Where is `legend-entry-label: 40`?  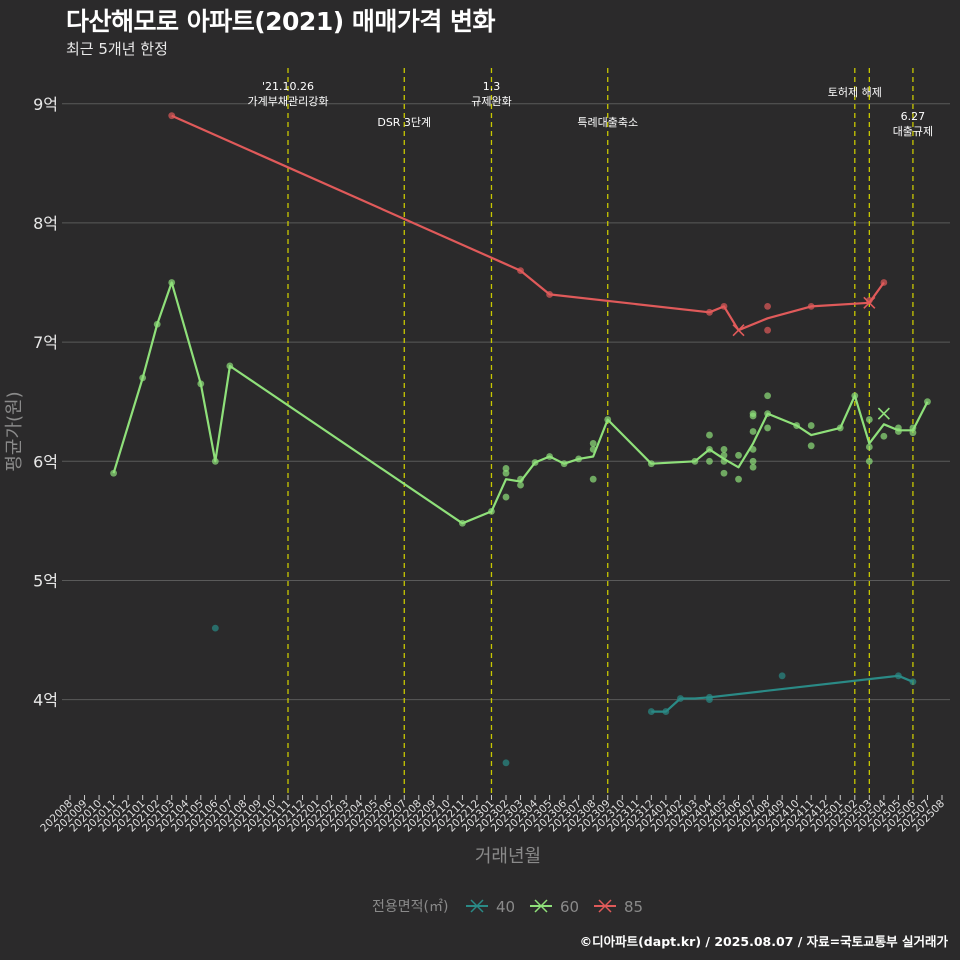
legend-entry-label: 40 is located at coordinates (505, 907).